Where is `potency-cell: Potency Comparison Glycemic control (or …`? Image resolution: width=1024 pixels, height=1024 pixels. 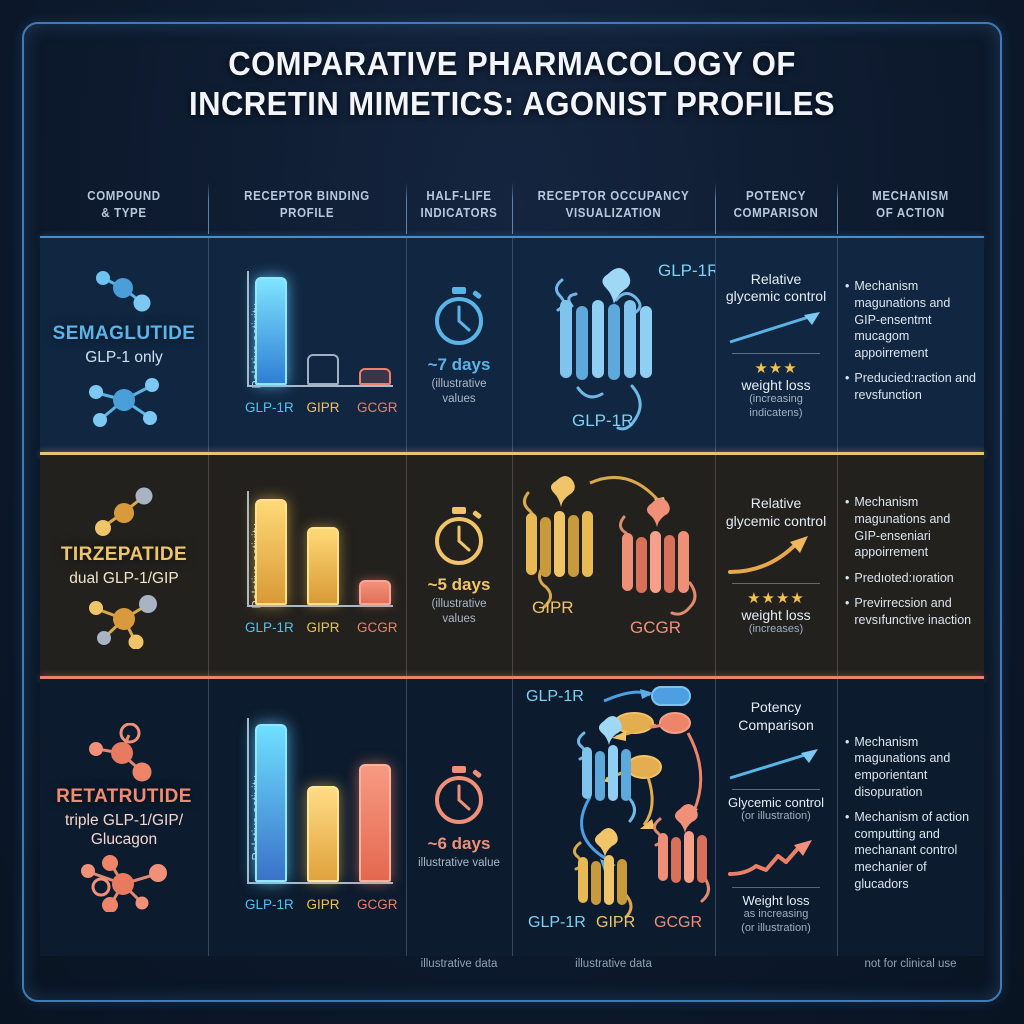
potency-cell: Potency Comparison Glycemic control (or … is located at coordinates (776, 817).